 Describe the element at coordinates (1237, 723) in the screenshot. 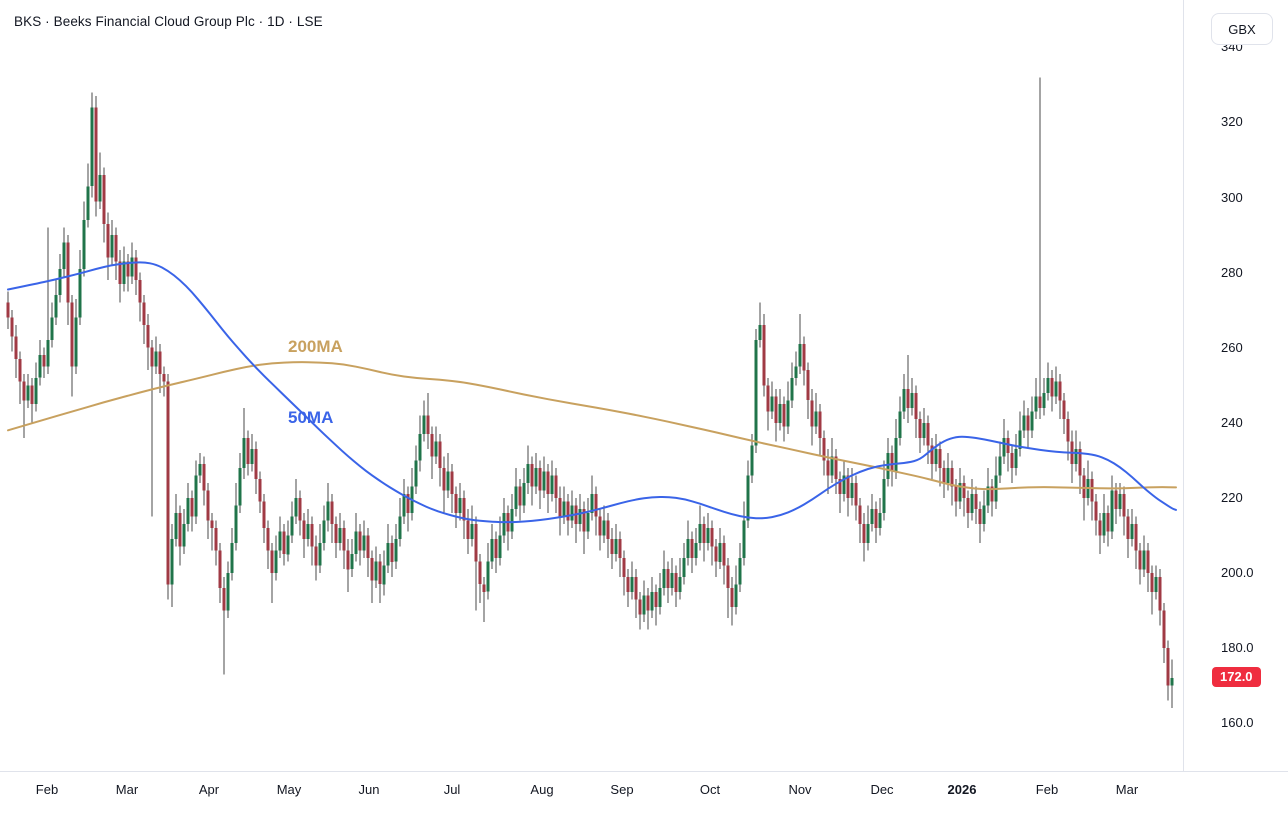

I see `price-axis-label: 160.0` at that location.